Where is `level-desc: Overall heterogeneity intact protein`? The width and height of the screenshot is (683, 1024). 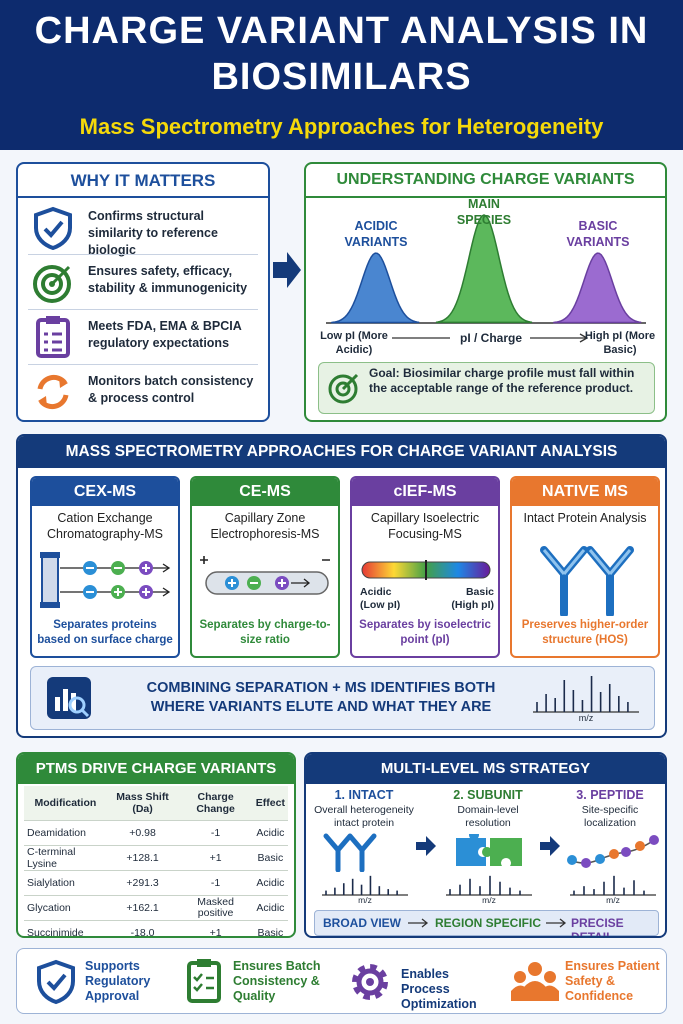
level-desc: Overall heterogeneity intact protein is located at coordinates (364, 816).